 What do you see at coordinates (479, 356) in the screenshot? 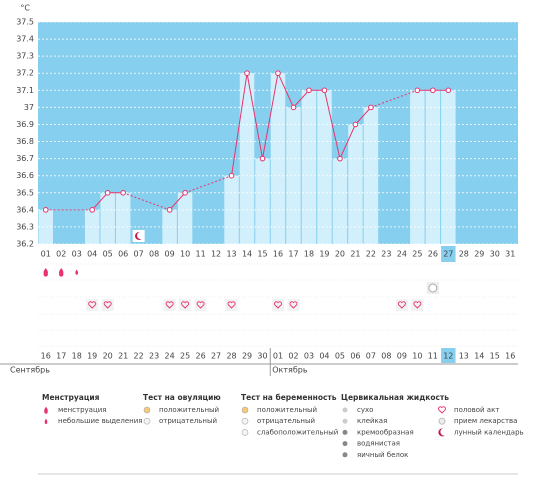
I see `date-label: 14` at bounding box center [479, 356].